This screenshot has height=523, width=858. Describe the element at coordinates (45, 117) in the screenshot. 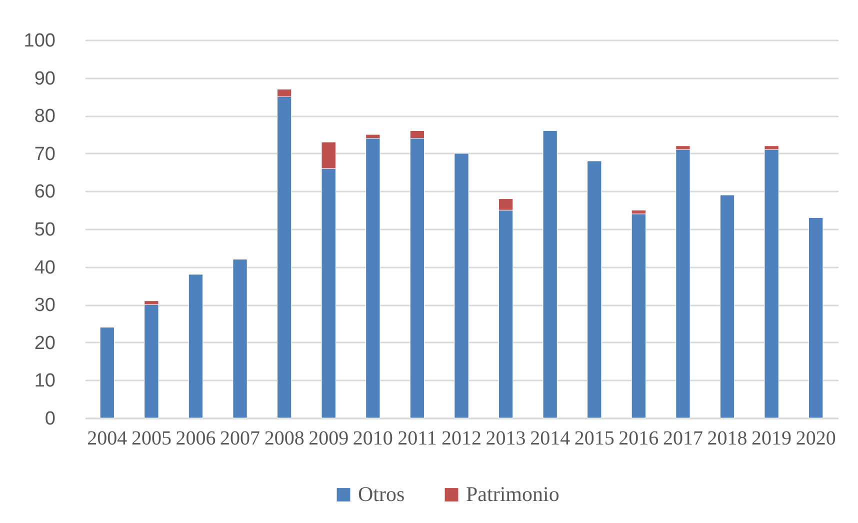

I see `y-tick-label: 80` at that location.